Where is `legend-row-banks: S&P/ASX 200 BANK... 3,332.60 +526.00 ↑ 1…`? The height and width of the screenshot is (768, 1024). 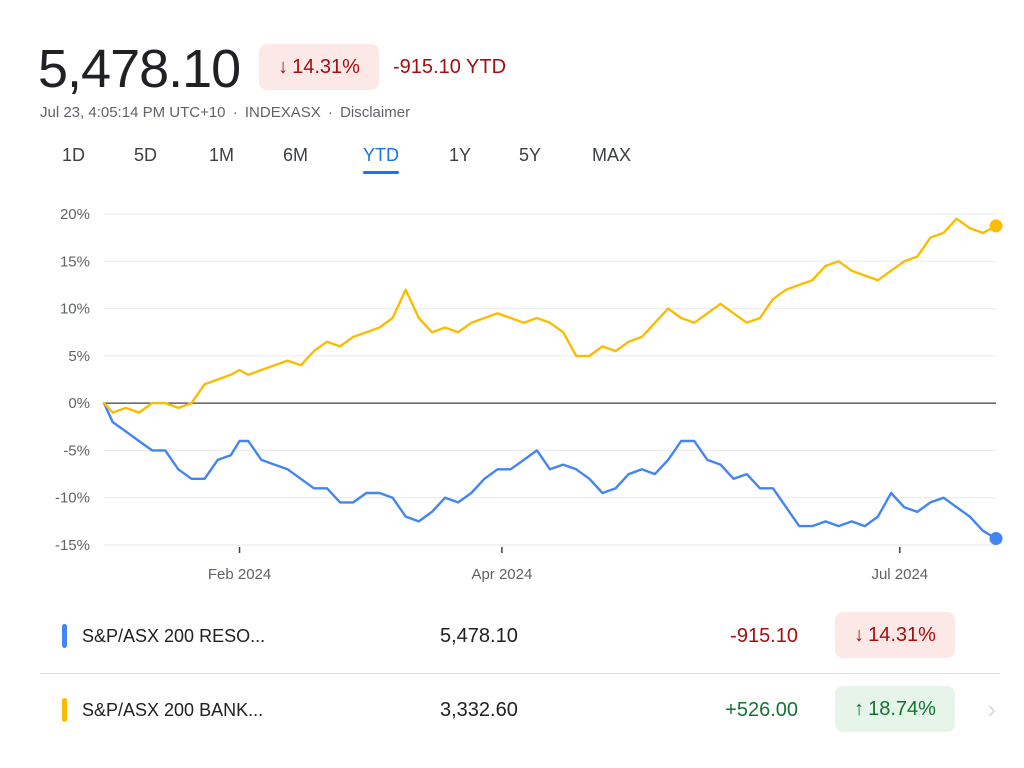 legend-row-banks: S&P/ASX 200 BANK... 3,332.60 +526.00 ↑ 1… is located at coordinates (520, 710).